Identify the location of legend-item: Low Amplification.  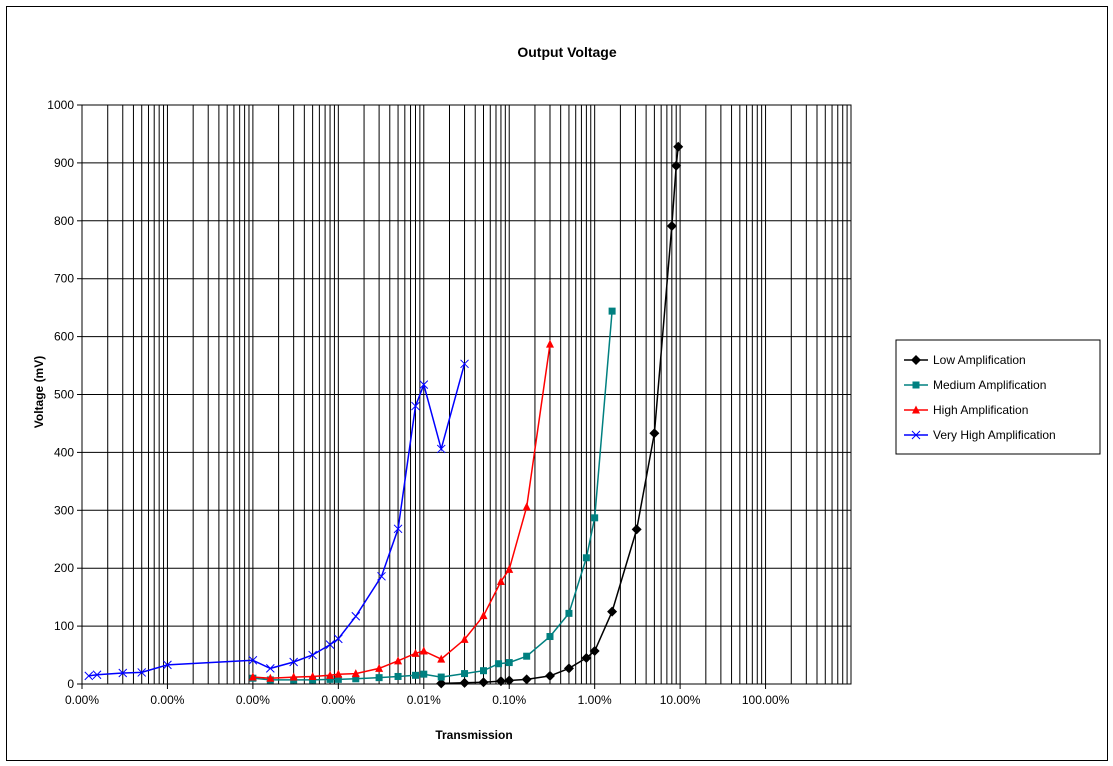
(965, 360).